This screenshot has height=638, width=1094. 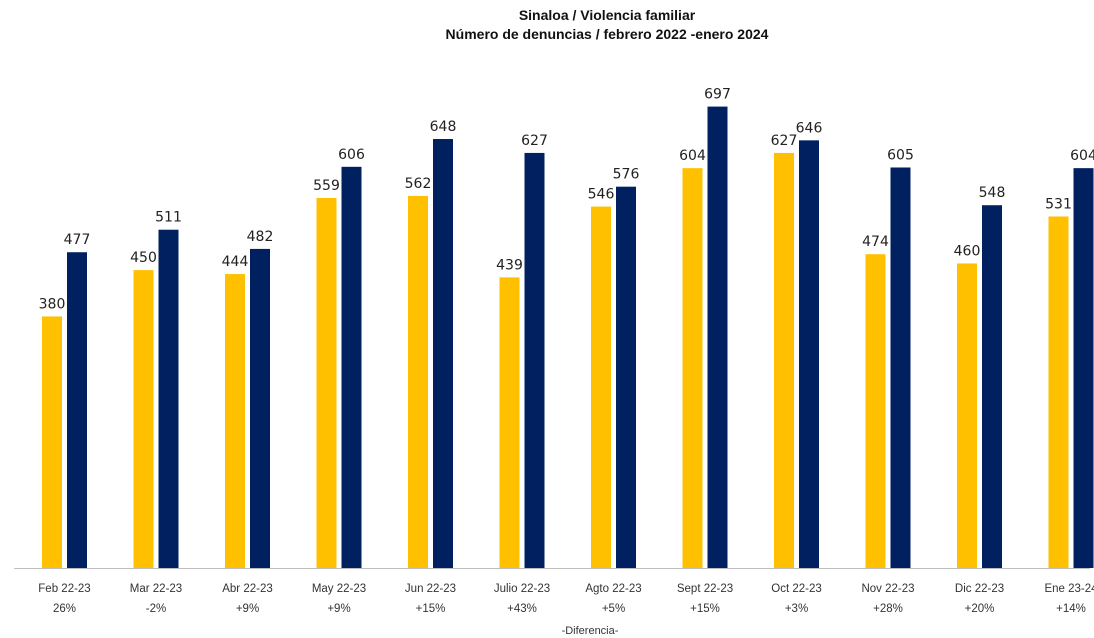 What do you see at coordinates (613, 589) in the screenshot?
I see `category-label-7: Agto 22-23` at bounding box center [613, 589].